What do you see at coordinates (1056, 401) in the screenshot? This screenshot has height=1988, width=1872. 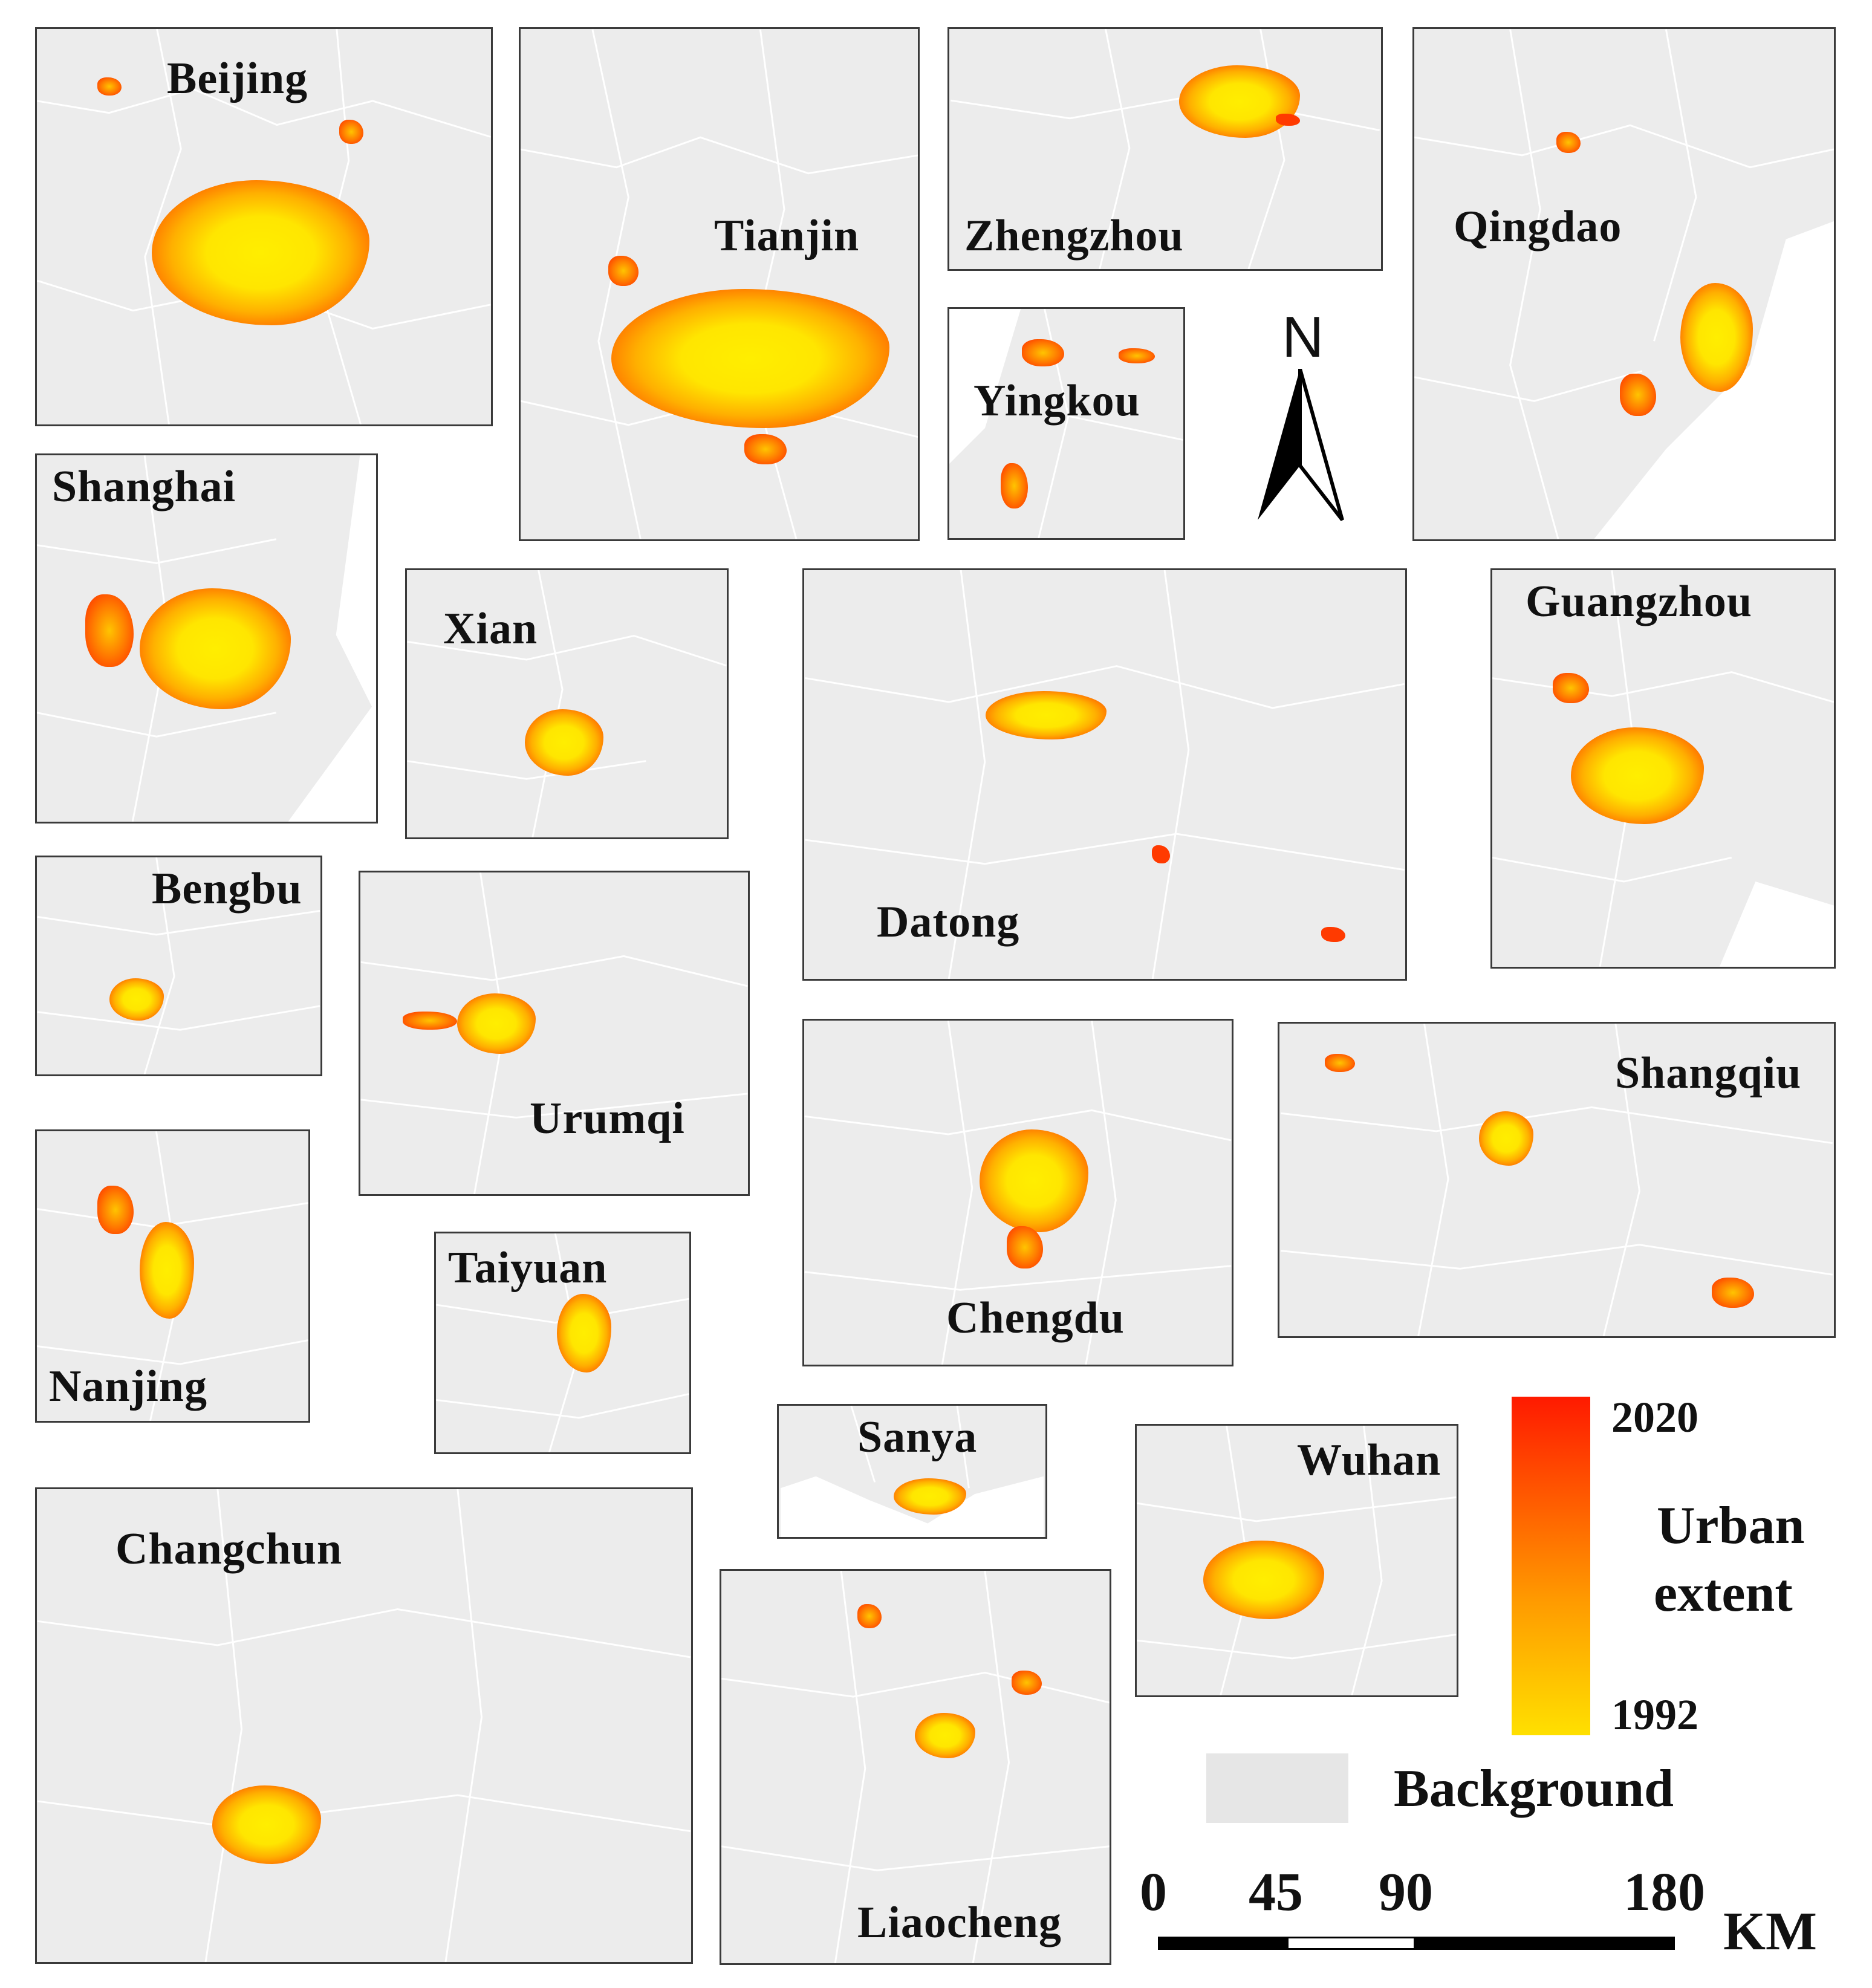 I see `city-label-yingkou: Yingkou` at bounding box center [1056, 401].